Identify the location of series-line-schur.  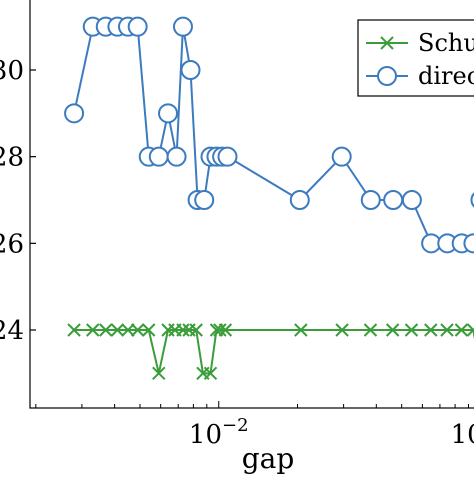
(274, 352).